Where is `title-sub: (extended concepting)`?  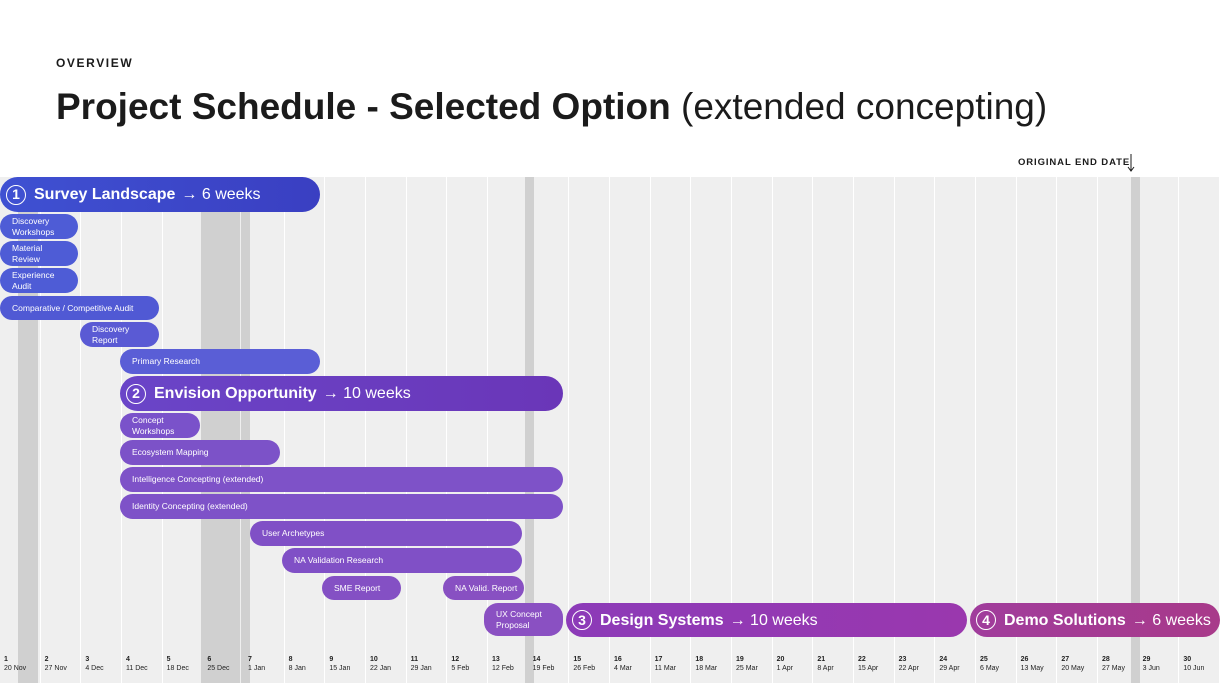 title-sub: (extended concepting) is located at coordinates (864, 106).